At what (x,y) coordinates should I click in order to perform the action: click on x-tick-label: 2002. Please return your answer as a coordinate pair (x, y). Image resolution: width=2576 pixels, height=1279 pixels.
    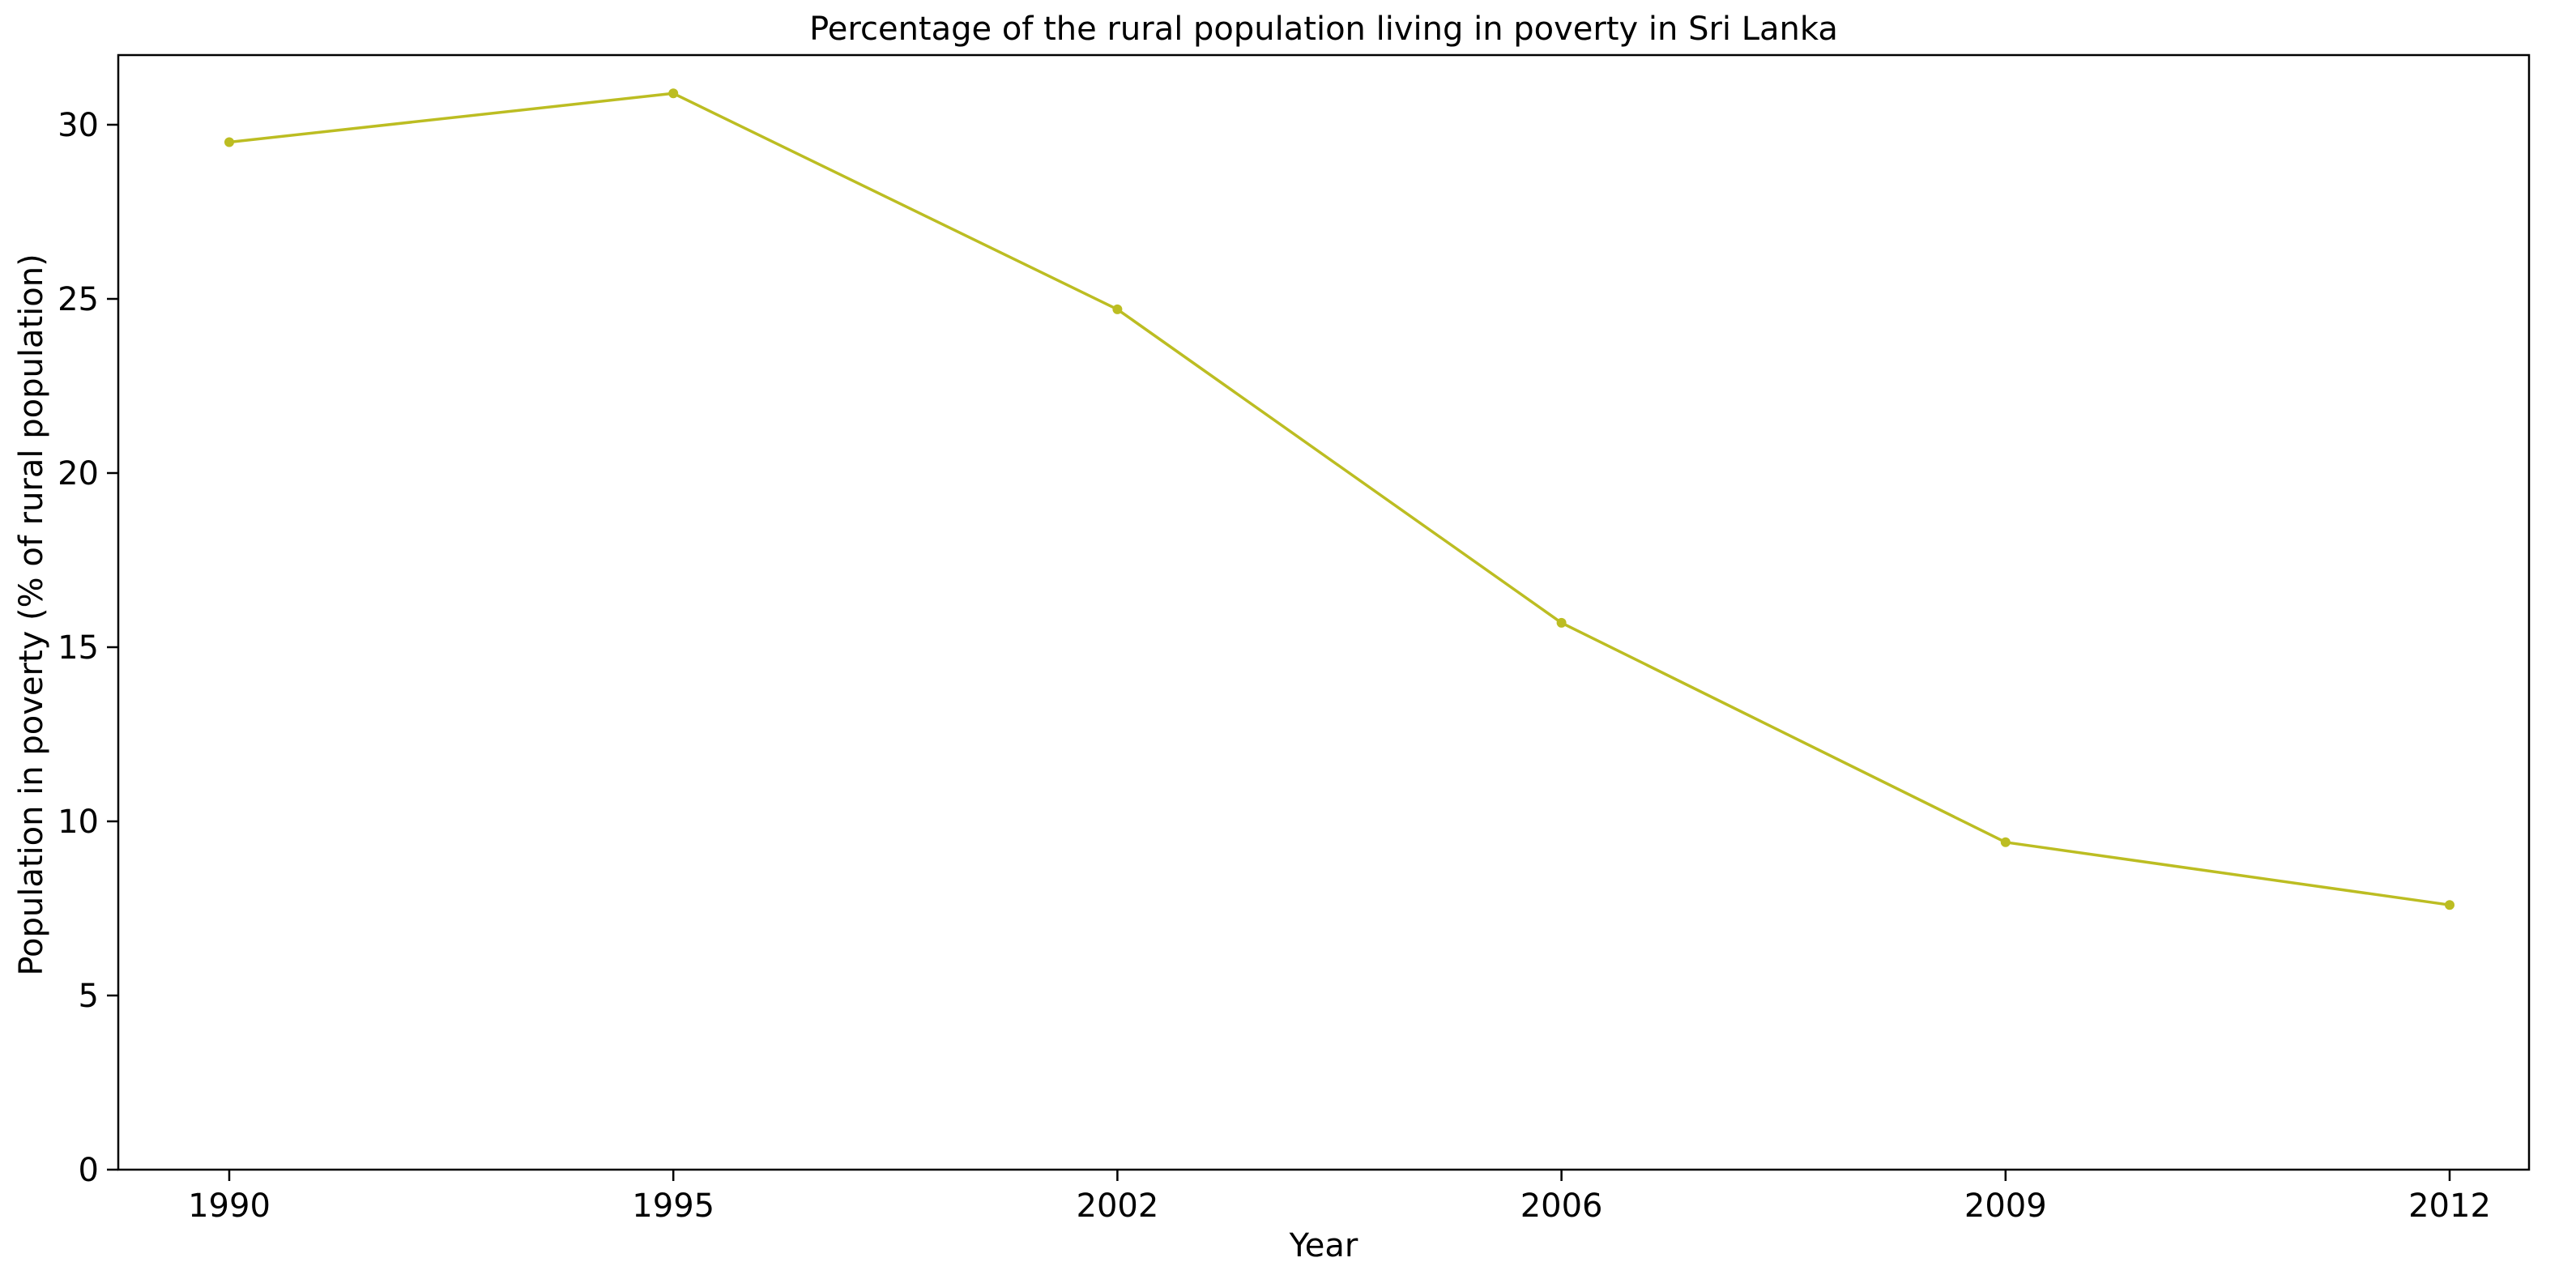
    Looking at the image, I should click on (1118, 1206).